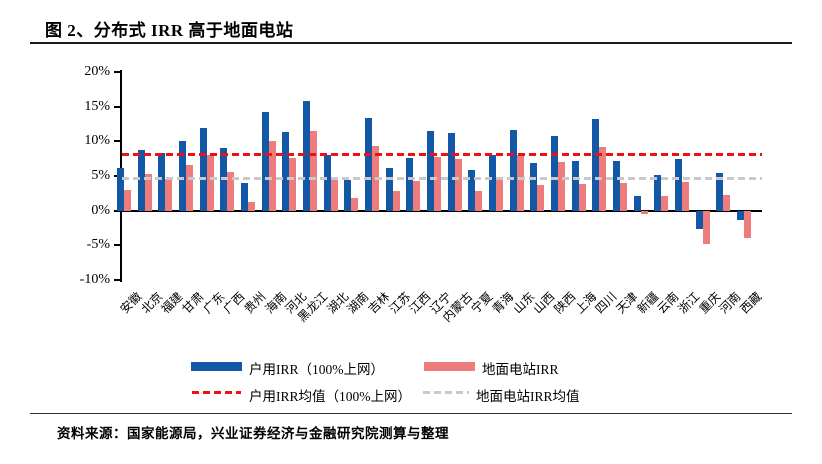  What do you see at coordinates (520, 369) in the screenshot?
I see `legend-label-ground-irr: 地面电站IRR` at bounding box center [520, 369].